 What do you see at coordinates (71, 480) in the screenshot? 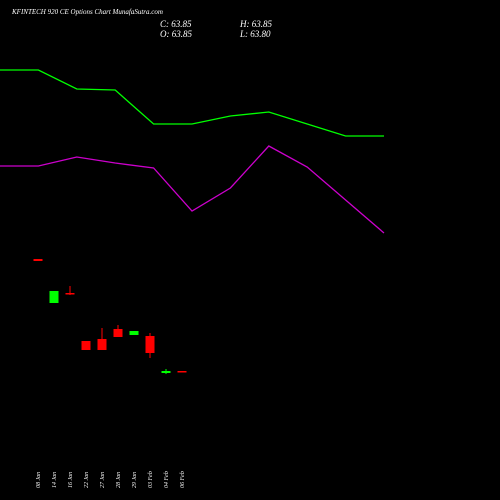
I see `x-tick-label: 16 Jan` at bounding box center [71, 480].